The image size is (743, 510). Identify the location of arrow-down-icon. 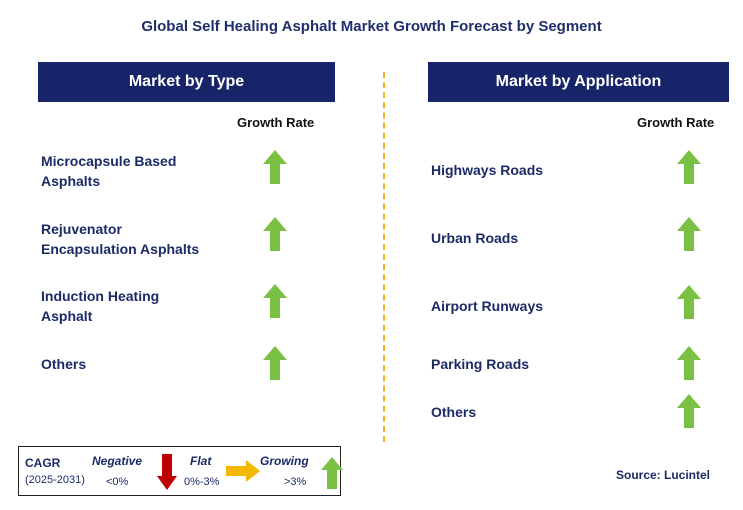
(167, 472).